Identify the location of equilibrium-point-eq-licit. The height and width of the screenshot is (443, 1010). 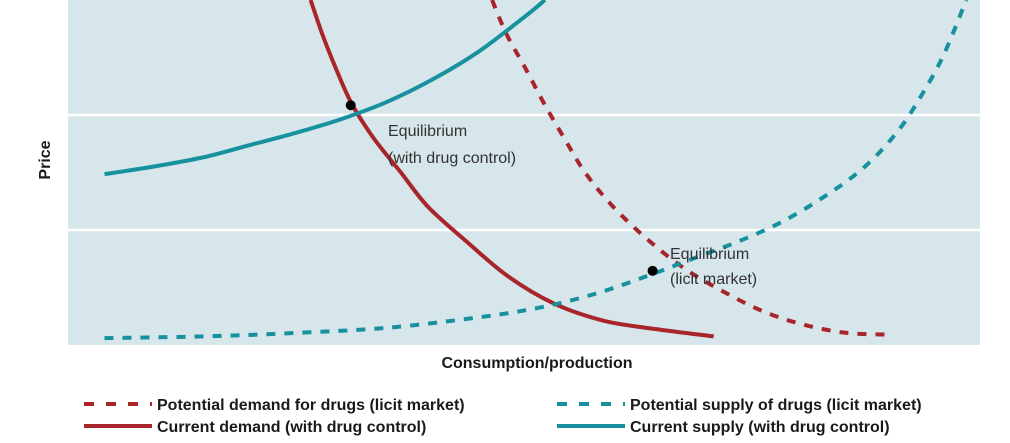
(652, 270).